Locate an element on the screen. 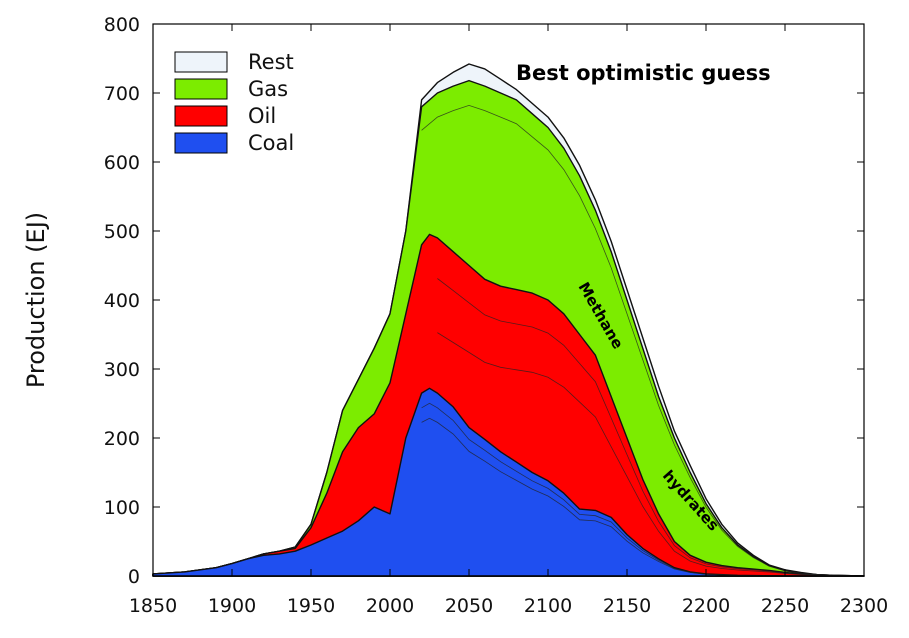 The width and height of the screenshot is (909, 638). x-tick-label: 1850 is located at coordinates (153, 606).